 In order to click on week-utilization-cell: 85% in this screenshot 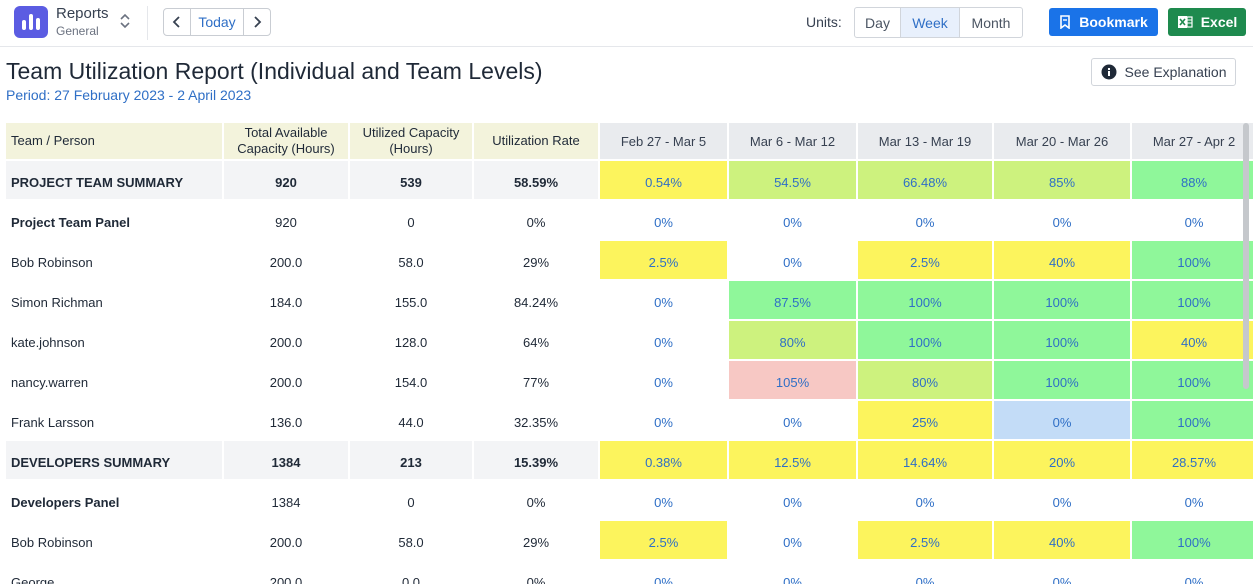, I will do `click(1062, 180)`.